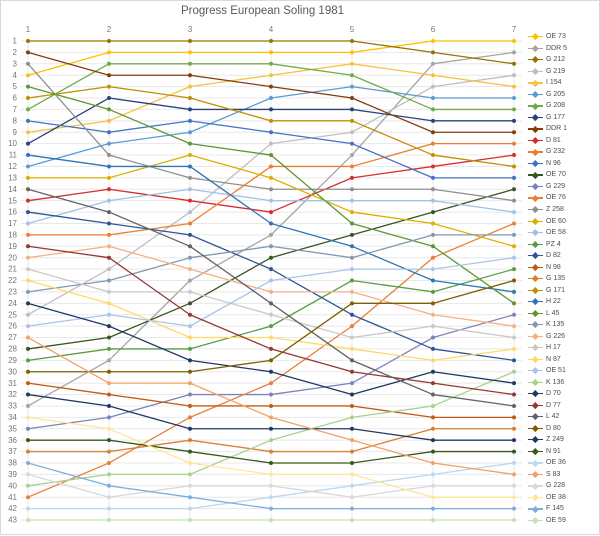 Image resolution: width=600 pixels, height=536 pixels. I want to click on x-axis-tick-label: 5, so click(352, 29).